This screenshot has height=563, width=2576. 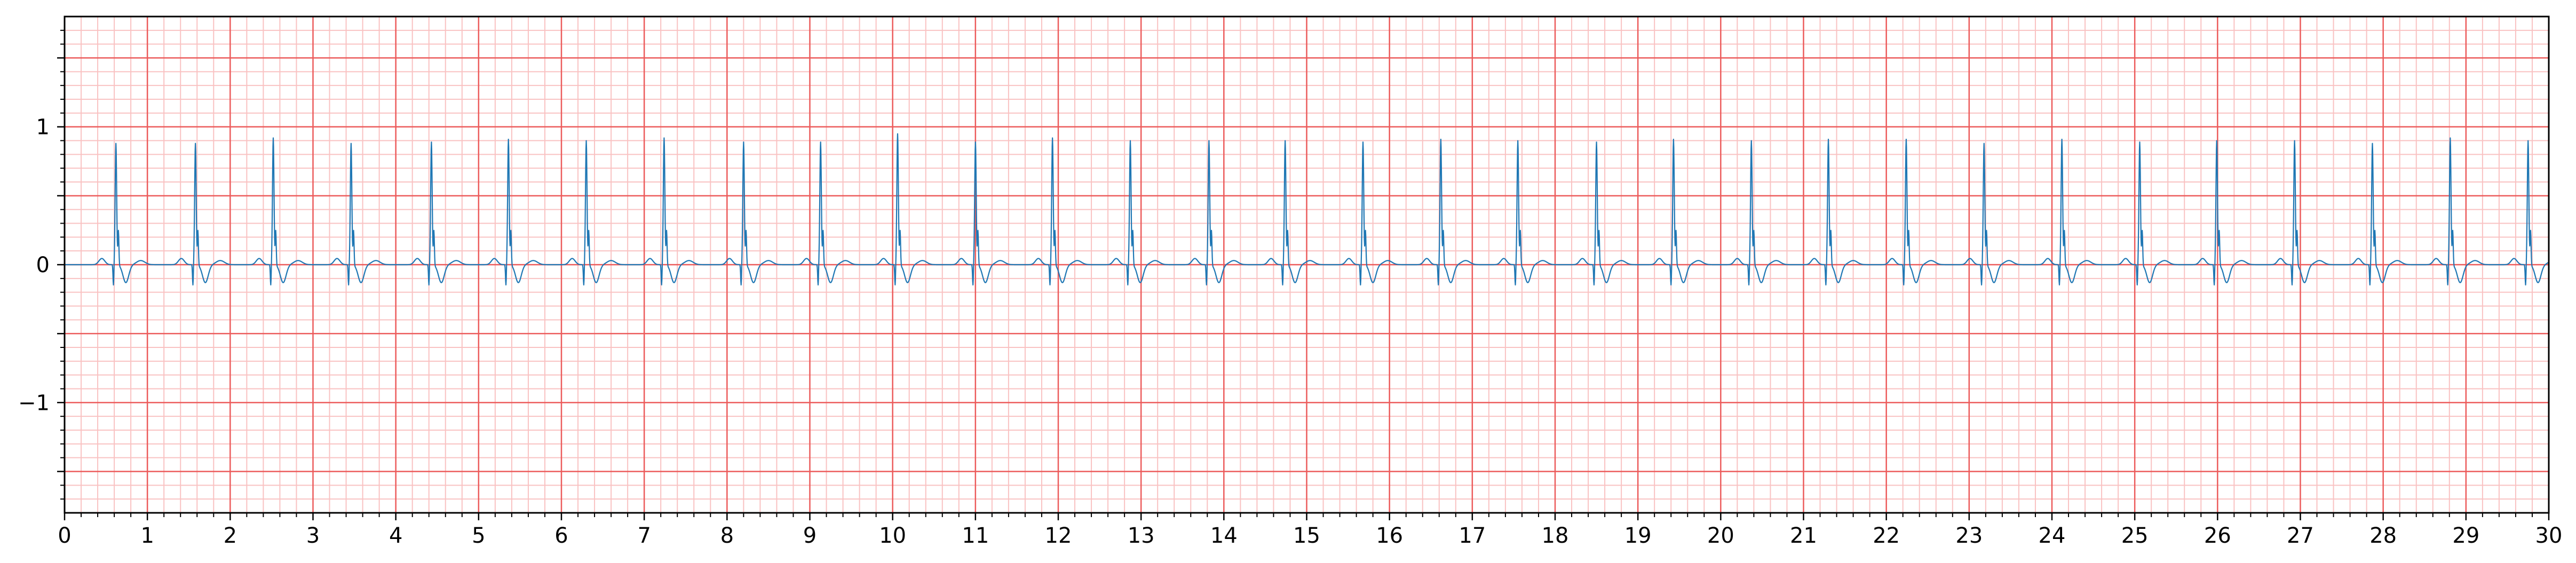 I want to click on x-tick-label: 8, so click(x=727, y=536).